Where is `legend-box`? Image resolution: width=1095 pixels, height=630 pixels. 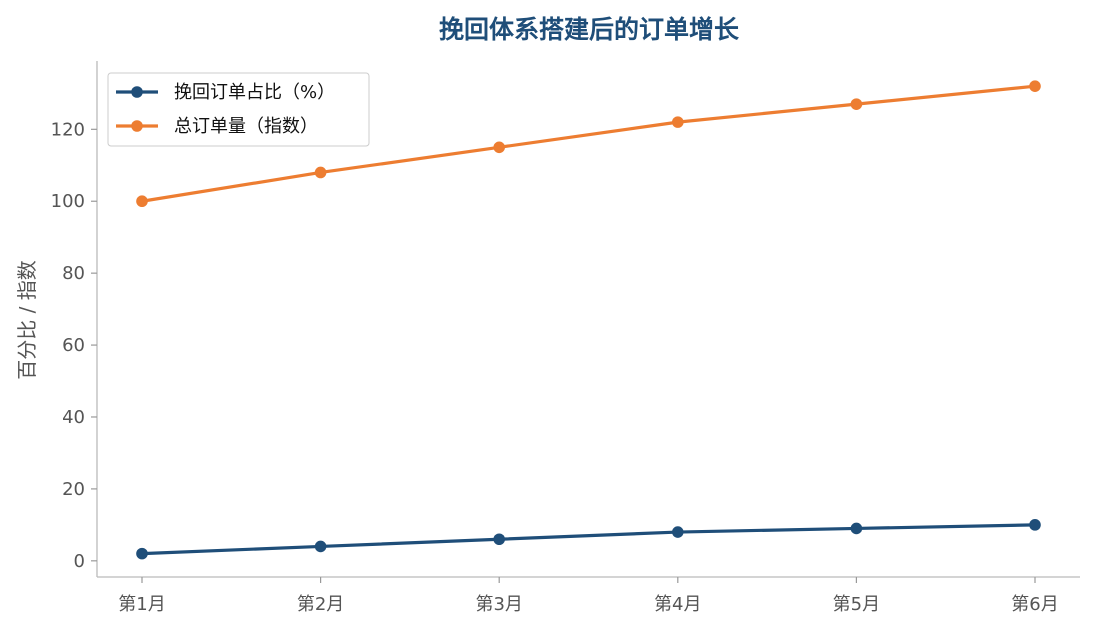 legend-box is located at coordinates (238, 109).